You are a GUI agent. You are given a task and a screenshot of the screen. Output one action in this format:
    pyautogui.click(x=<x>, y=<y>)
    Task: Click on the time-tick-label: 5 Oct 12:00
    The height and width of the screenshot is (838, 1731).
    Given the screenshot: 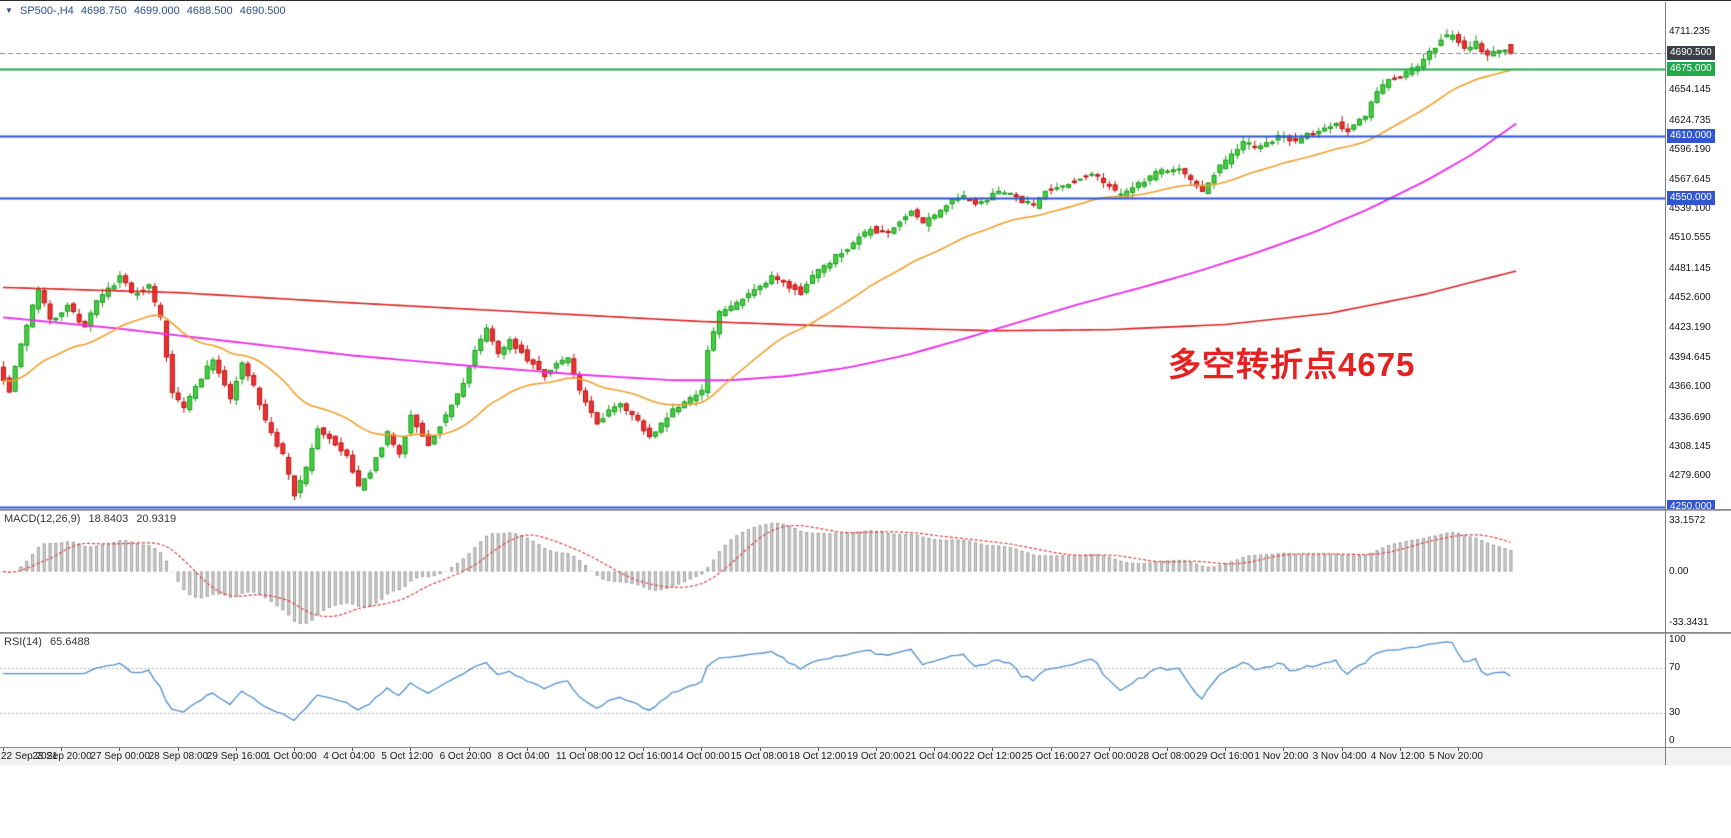 What is the action you would take?
    pyautogui.click(x=407, y=756)
    